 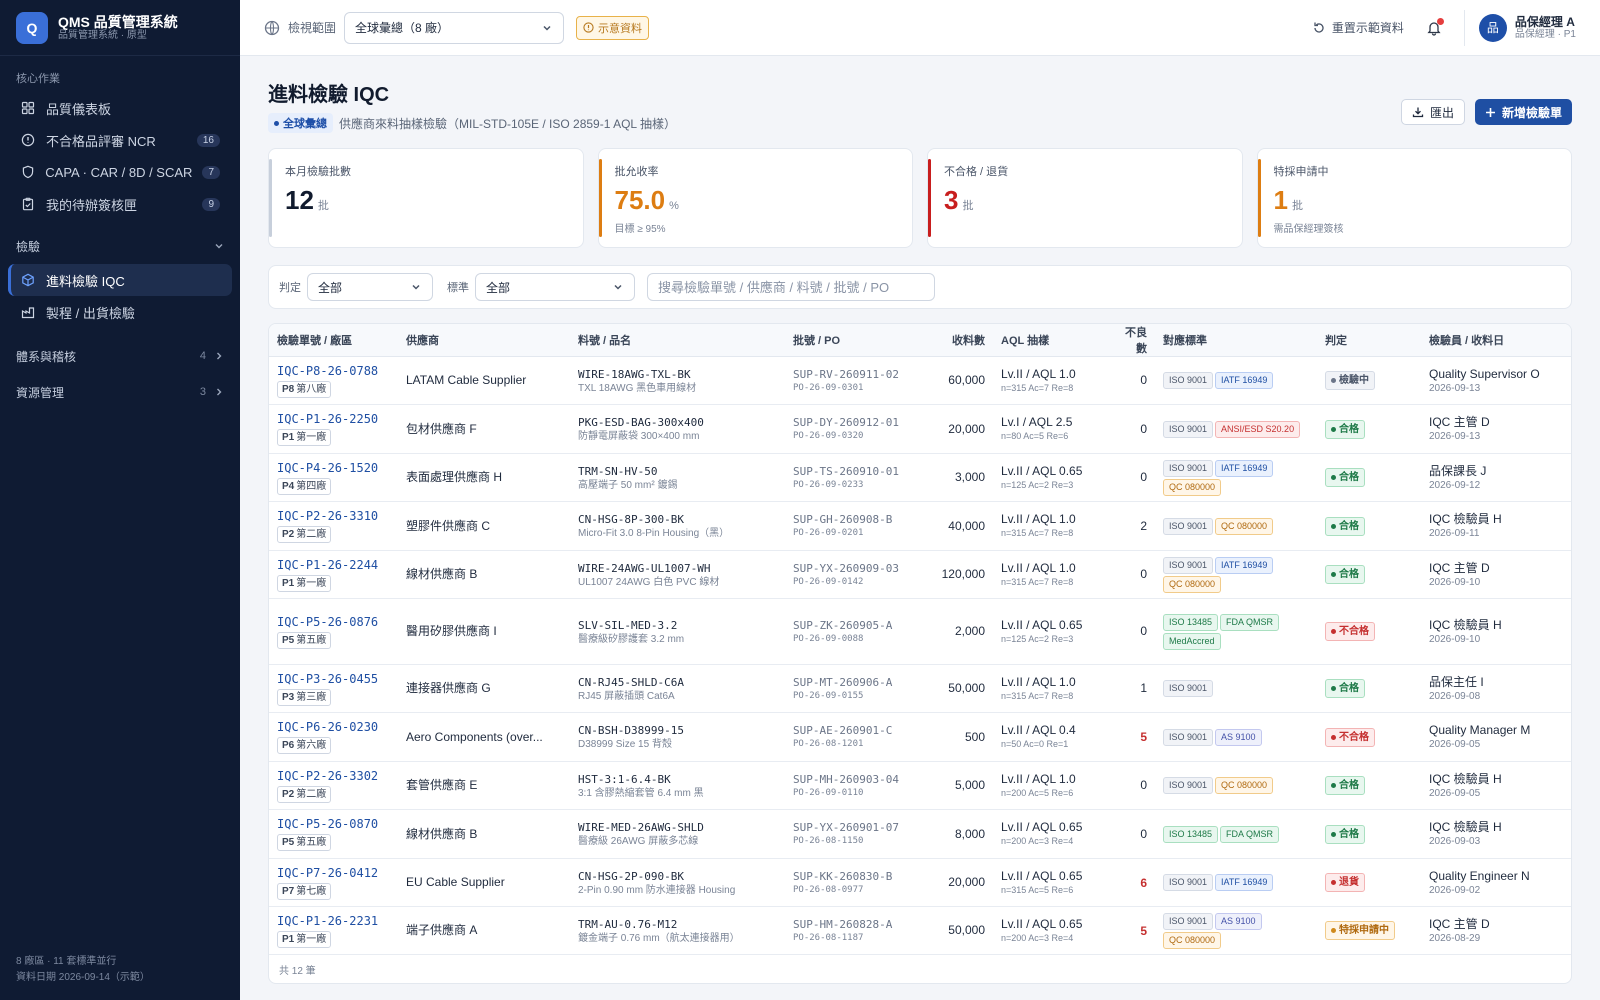 I want to click on standard-filter-label: 標準, so click(x=458, y=288).